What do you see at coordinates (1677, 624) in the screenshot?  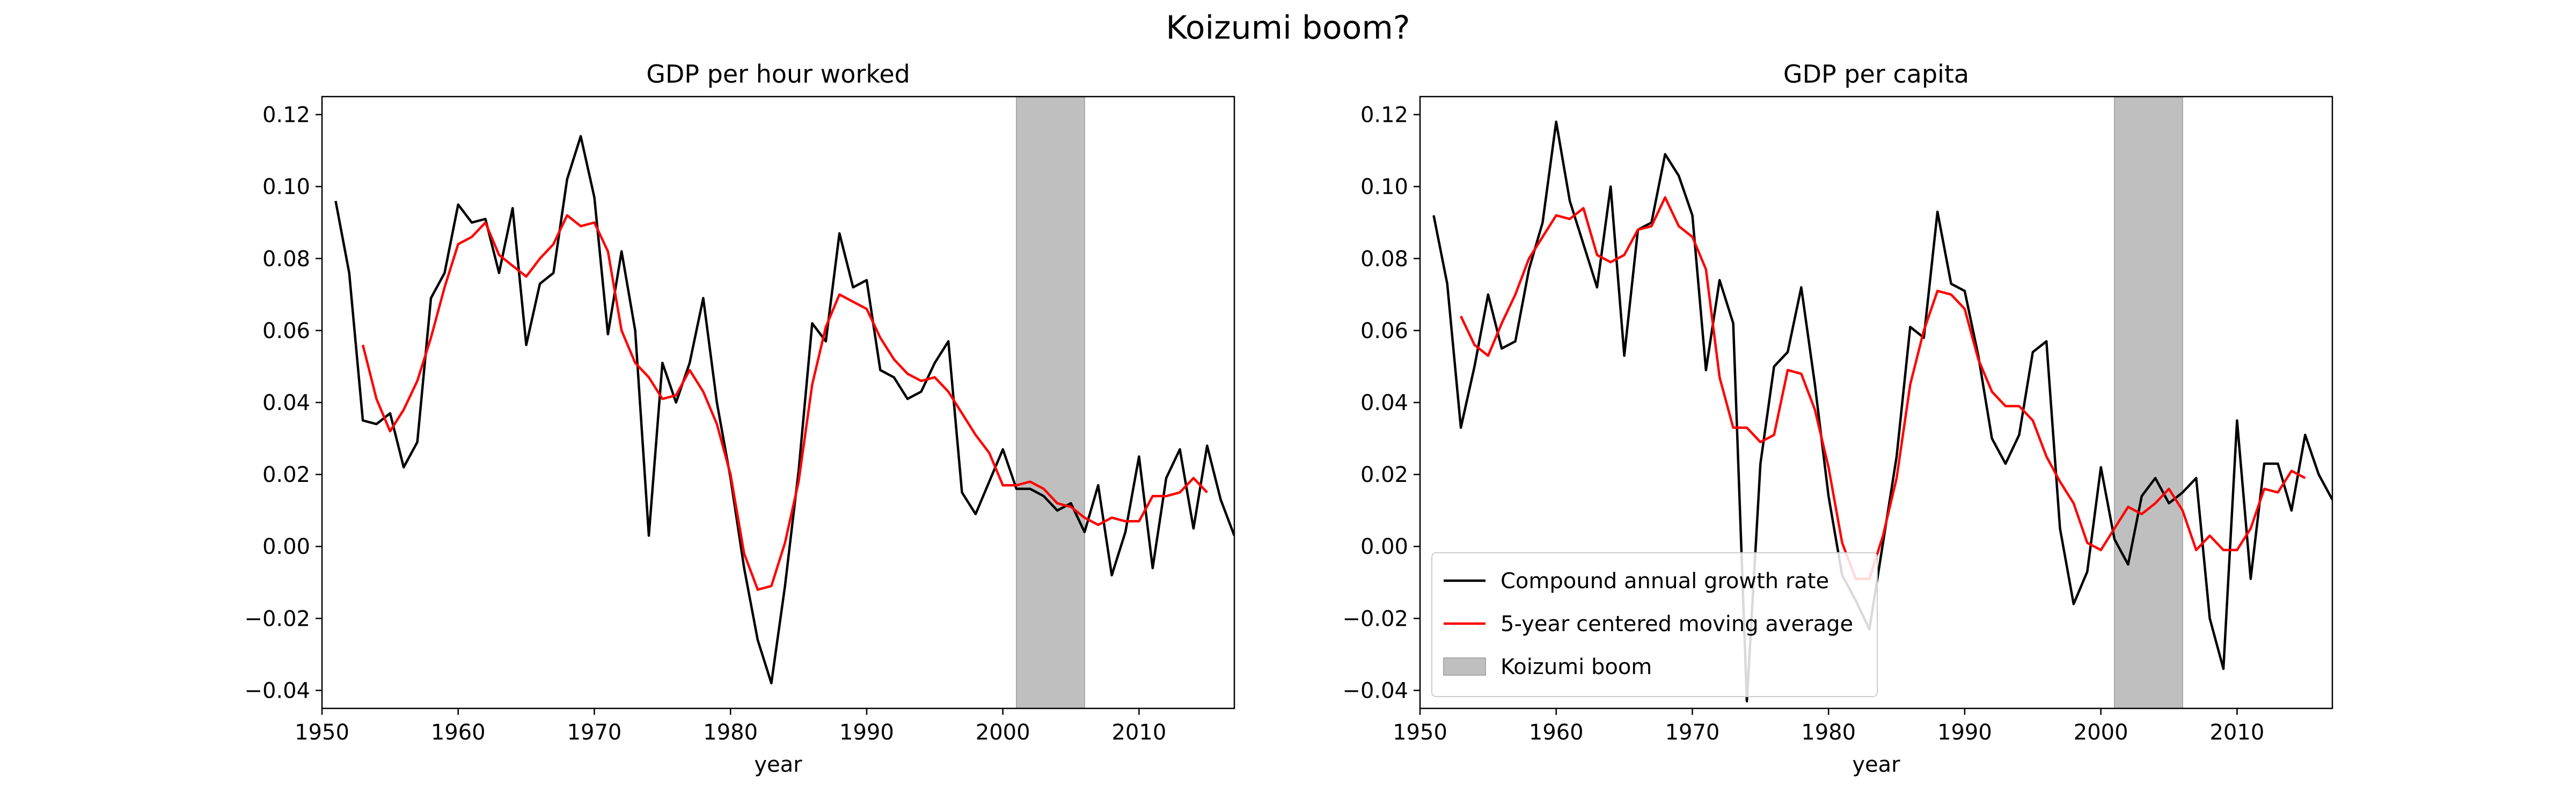 I see `legend-label: 5-year centered moving average` at bounding box center [1677, 624].